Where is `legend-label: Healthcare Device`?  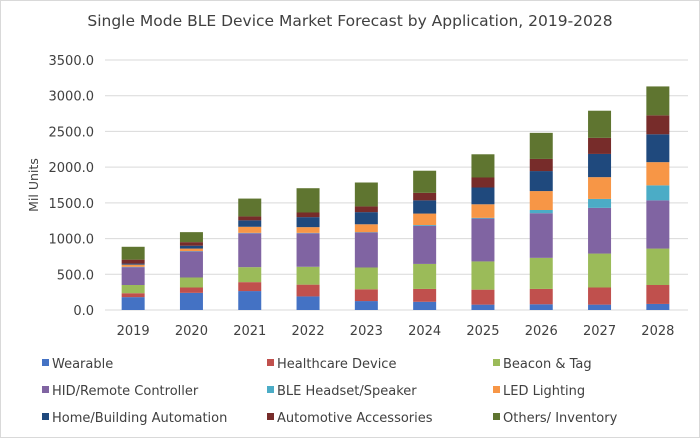 legend-label: Healthcare Device is located at coordinates (336, 364).